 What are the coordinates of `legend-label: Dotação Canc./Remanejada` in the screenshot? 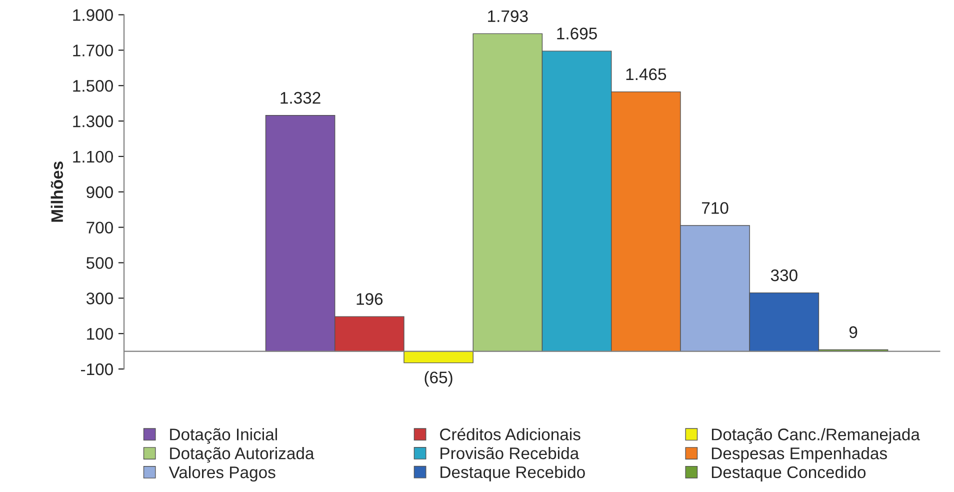 It's located at (816, 436).